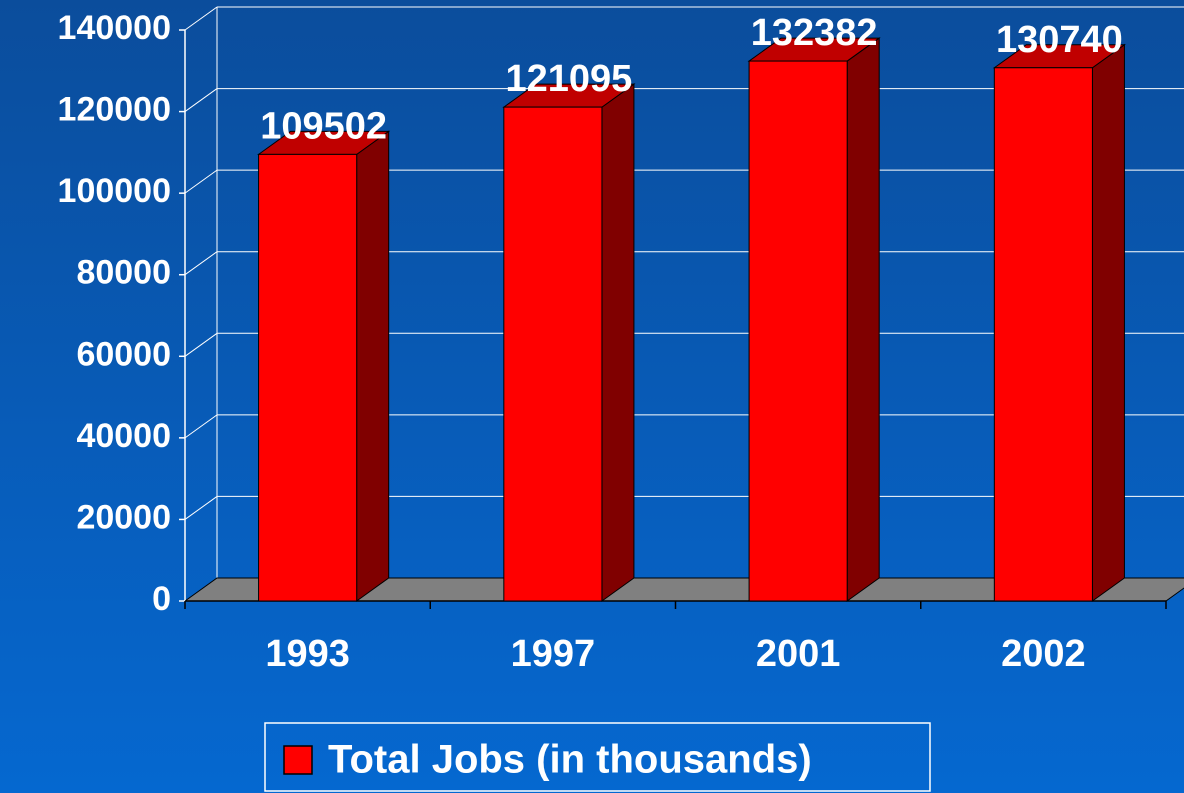 The width and height of the screenshot is (1184, 793). Describe the element at coordinates (123, 436) in the screenshot. I see `y-tick-label: 40000` at that location.